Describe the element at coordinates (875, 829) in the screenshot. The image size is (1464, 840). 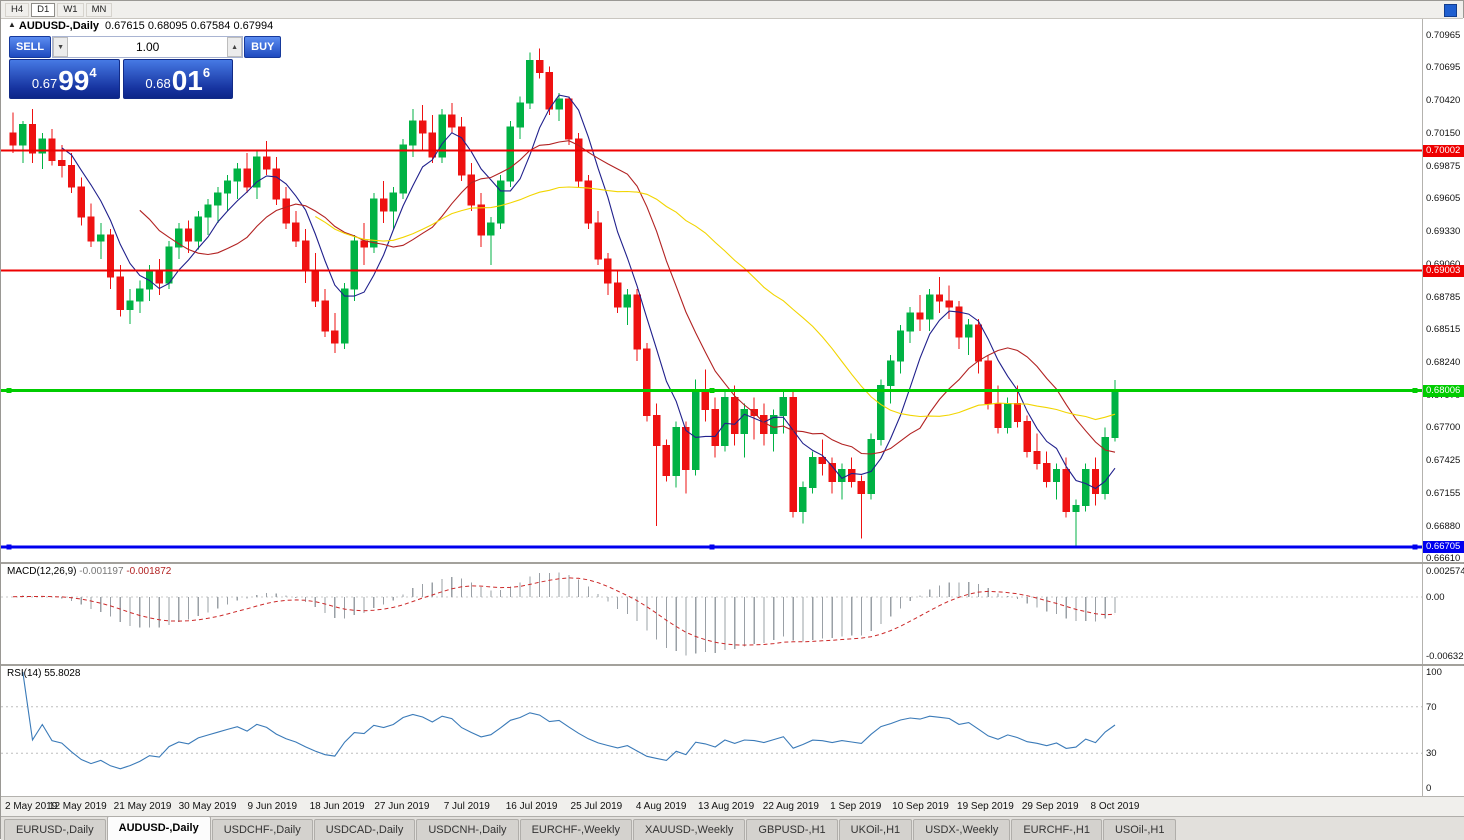
I see `tab-ukoil-h1: UKOil-,H1` at that location.